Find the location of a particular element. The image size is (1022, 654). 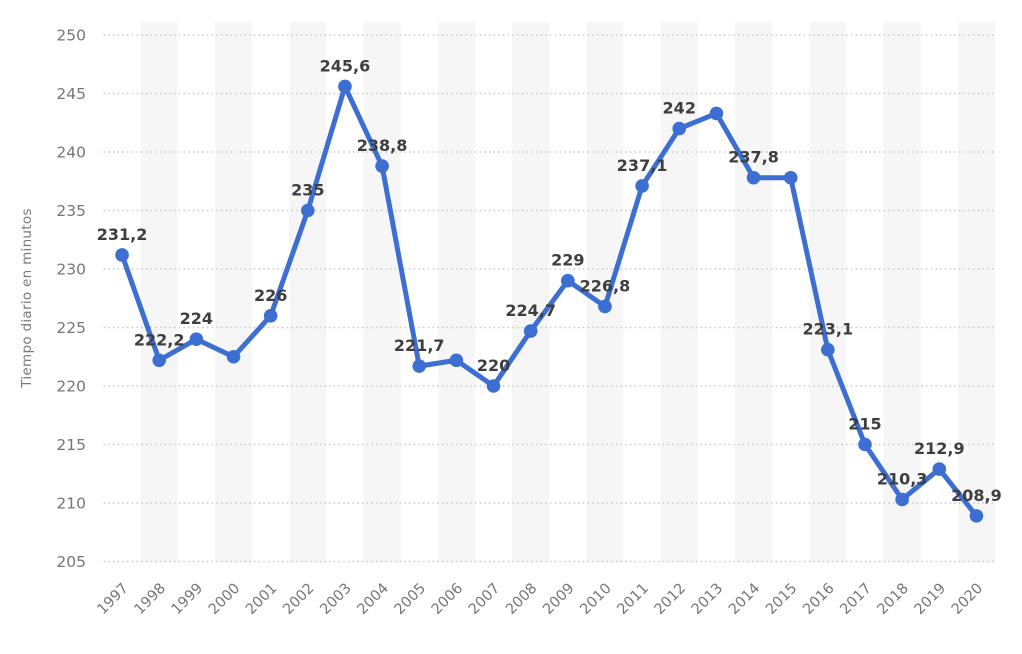

data-label-1998: 222,2 is located at coordinates (159, 339).